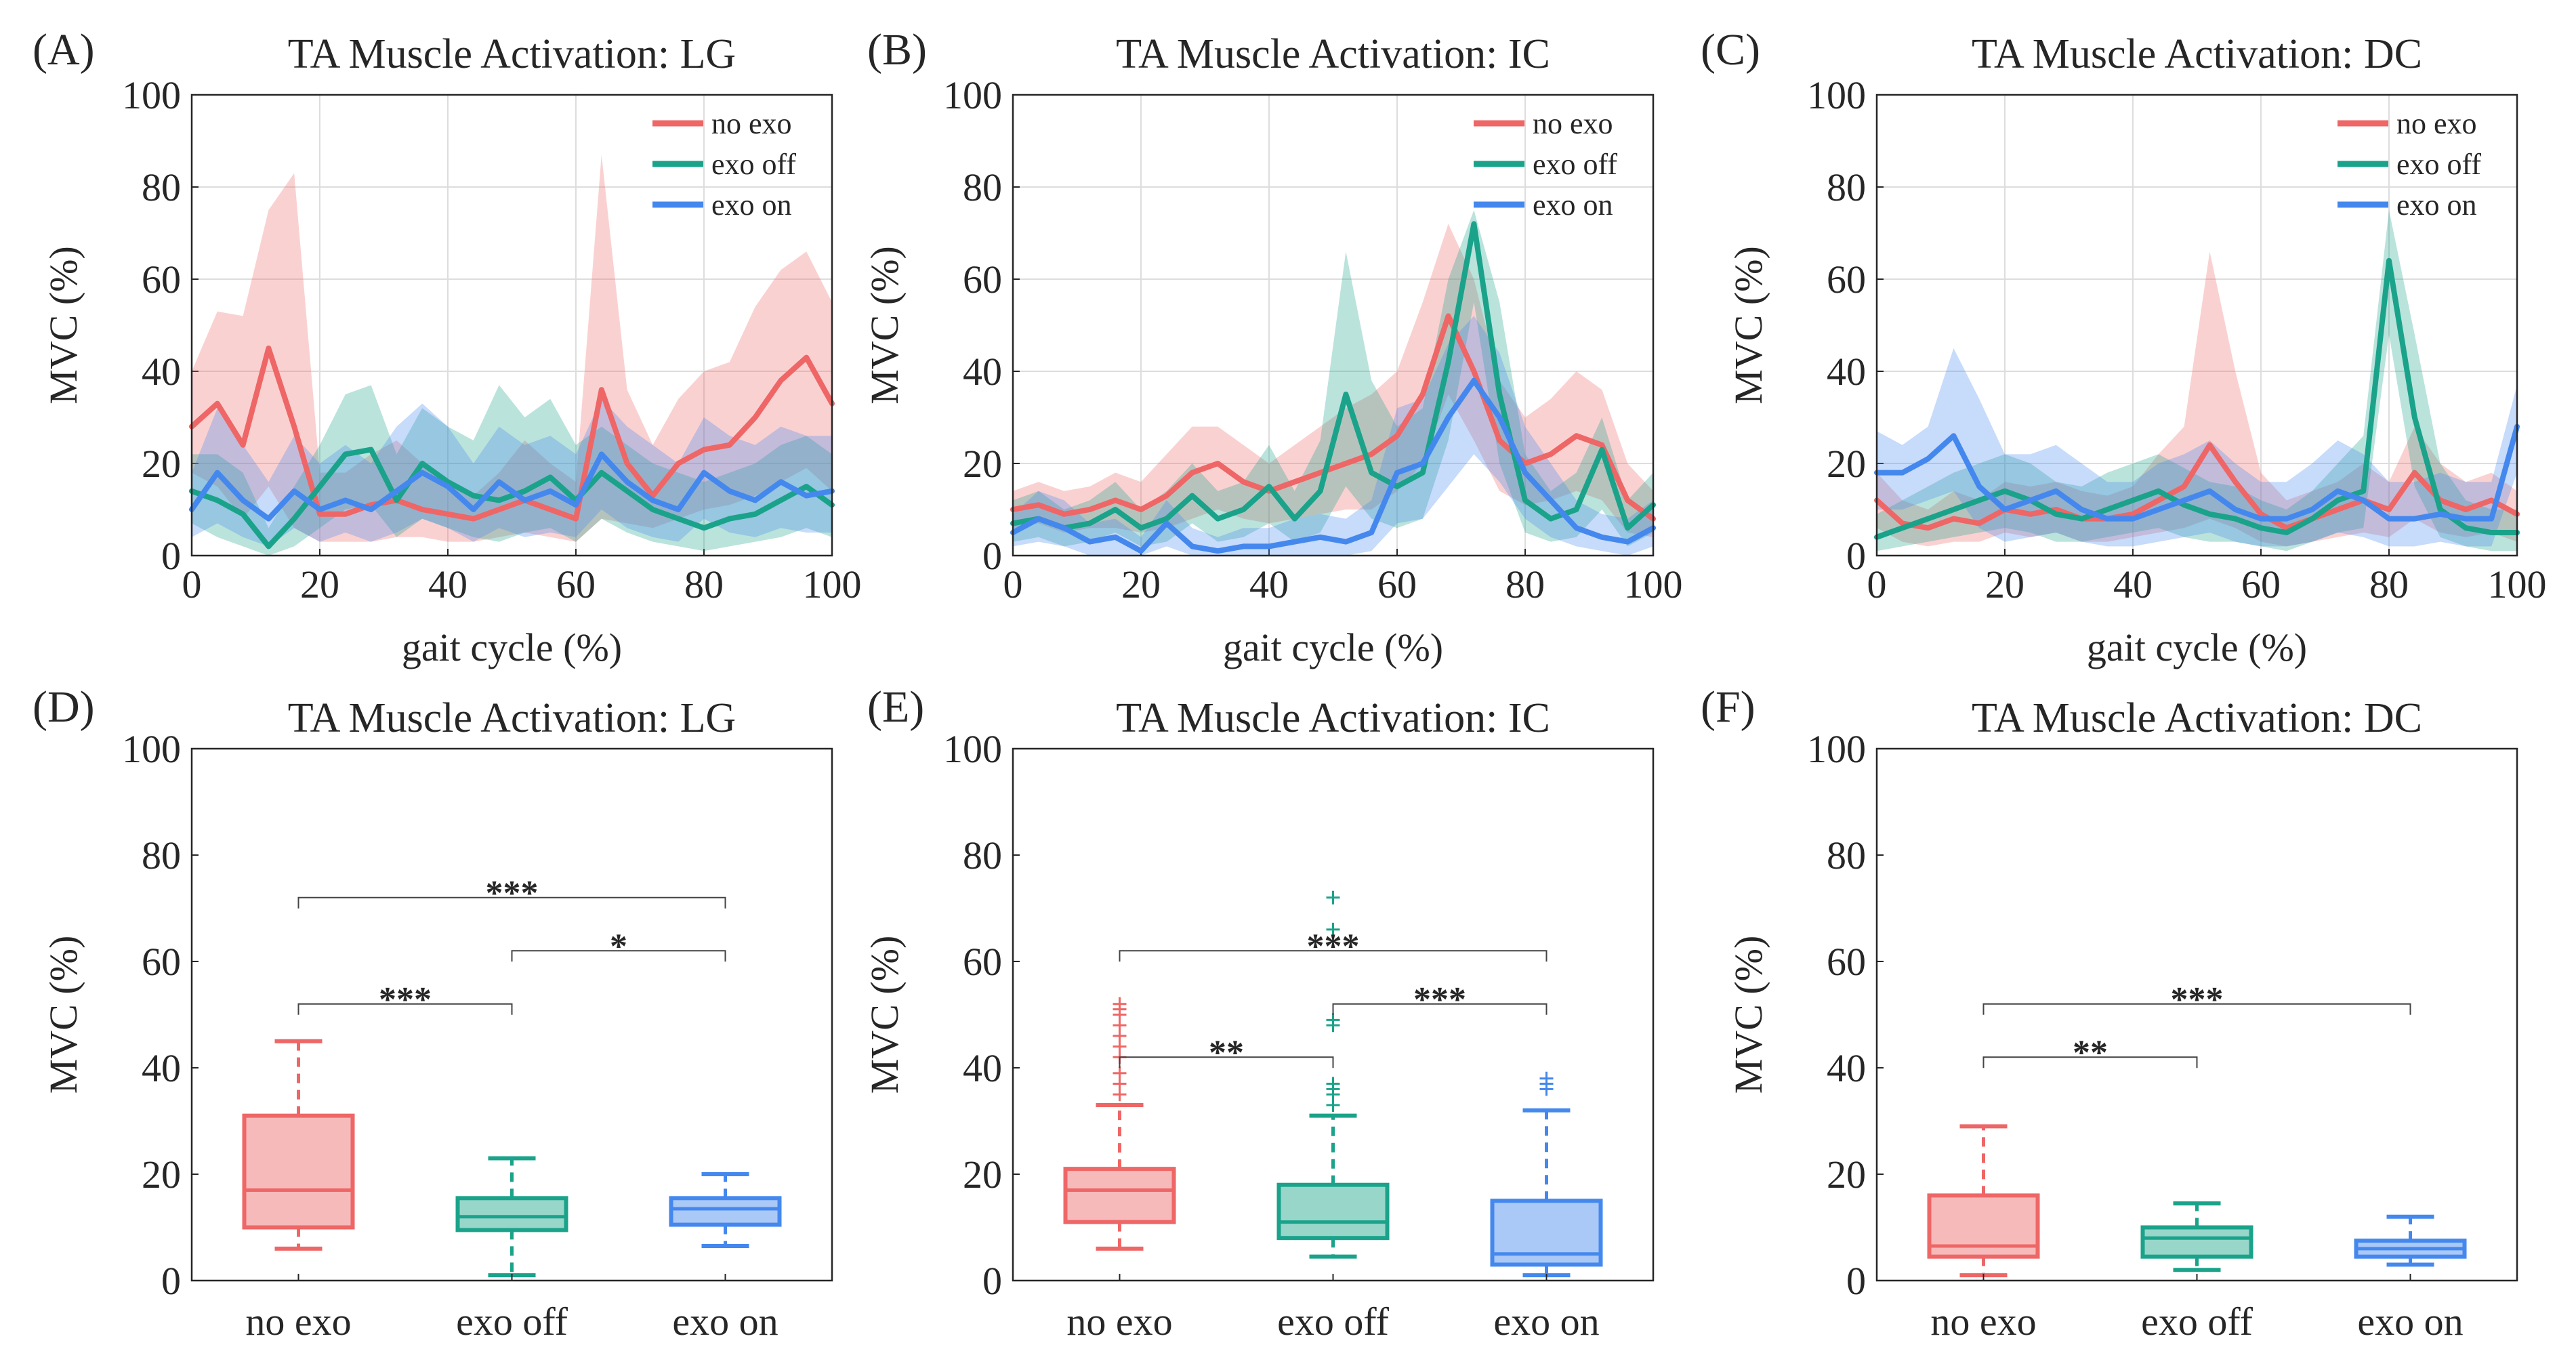 The height and width of the screenshot is (1349, 2576). I want to click on series-line-exo-on, so click(1333, 465).